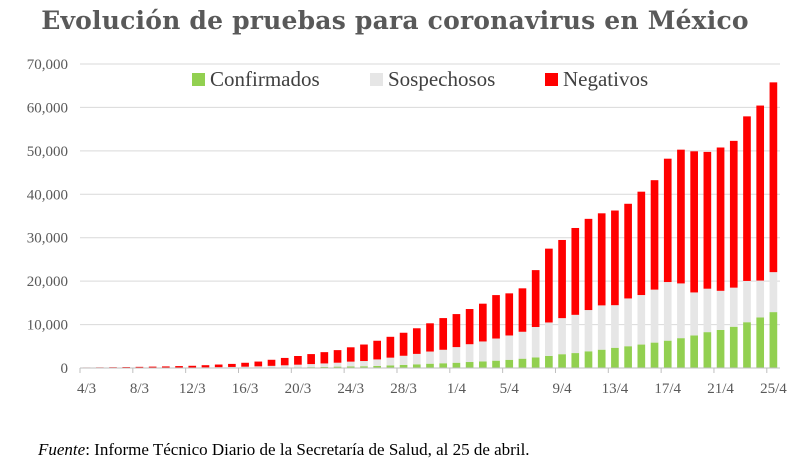  What do you see at coordinates (62, 449) in the screenshot?
I see `source-label: Fuente` at bounding box center [62, 449].